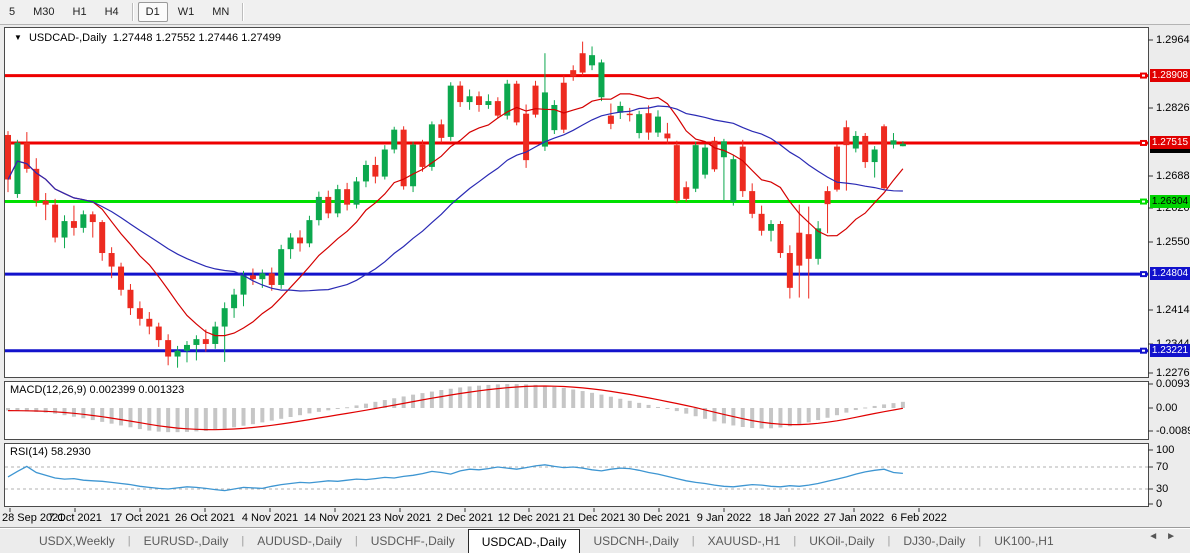 This screenshot has width=1190, height=553. What do you see at coordinates (1170, 350) in the screenshot?
I see `level-price-badge: 1.23221` at bounding box center [1170, 350].